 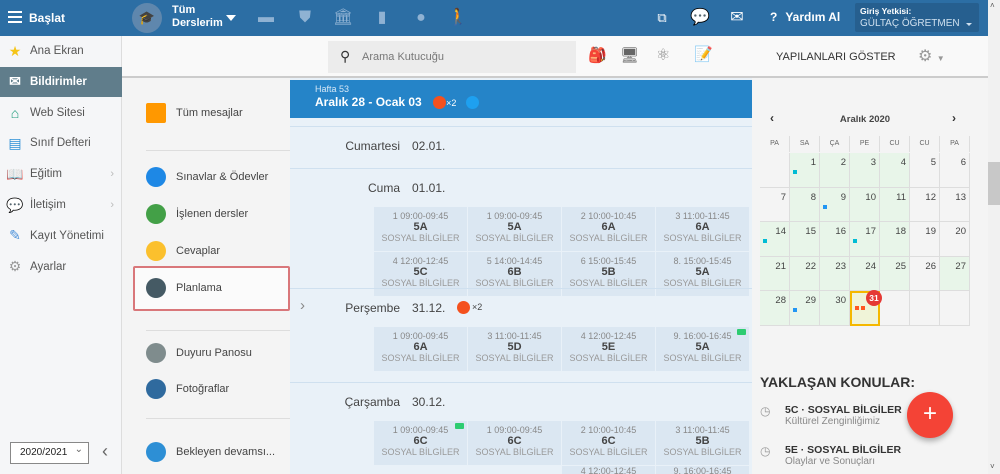 I want to click on calendar-day: 12, so click(x=925, y=204).